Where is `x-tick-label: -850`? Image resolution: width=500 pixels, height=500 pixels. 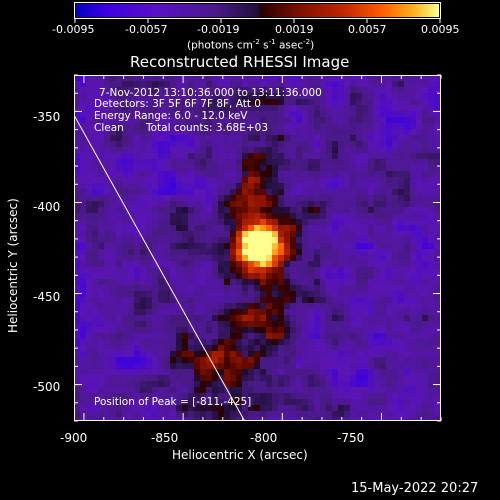
x-tick-label: -850 is located at coordinates (165, 438).